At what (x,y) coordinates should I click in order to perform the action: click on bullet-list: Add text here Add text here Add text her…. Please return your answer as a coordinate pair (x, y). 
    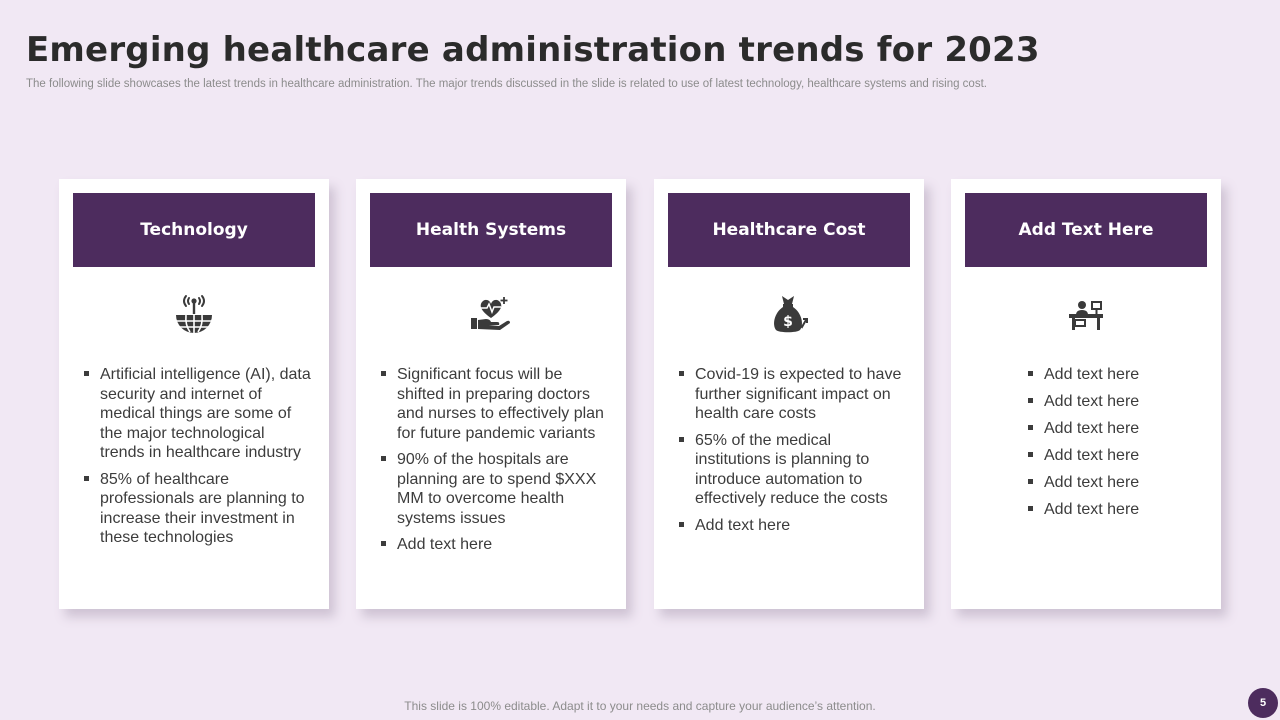
    Looking at the image, I should click on (1114, 446).